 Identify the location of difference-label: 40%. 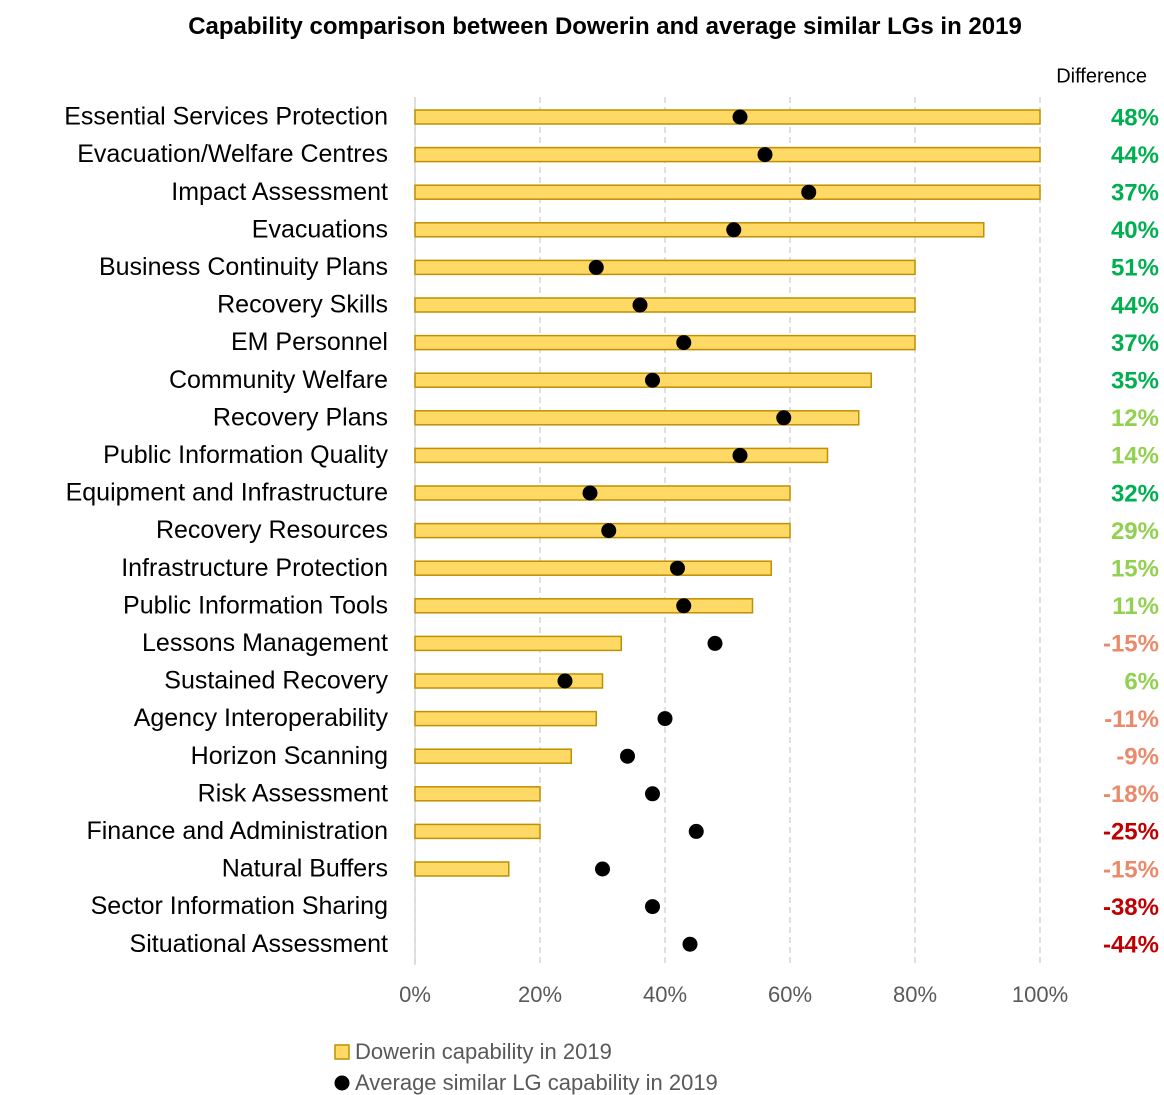
(1135, 230).